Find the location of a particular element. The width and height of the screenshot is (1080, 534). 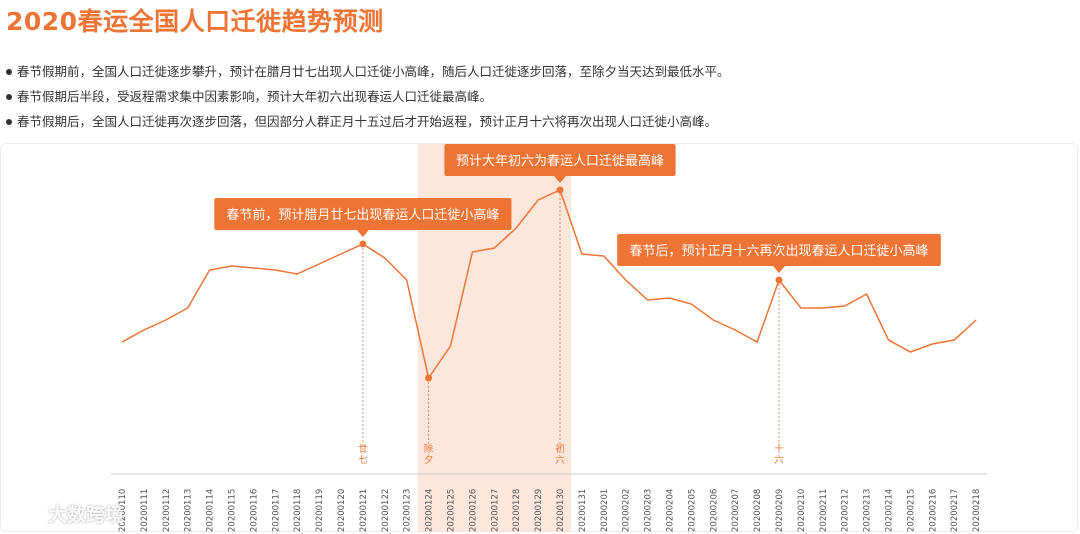

watermark-logo-icon is located at coordinates (26, 514).